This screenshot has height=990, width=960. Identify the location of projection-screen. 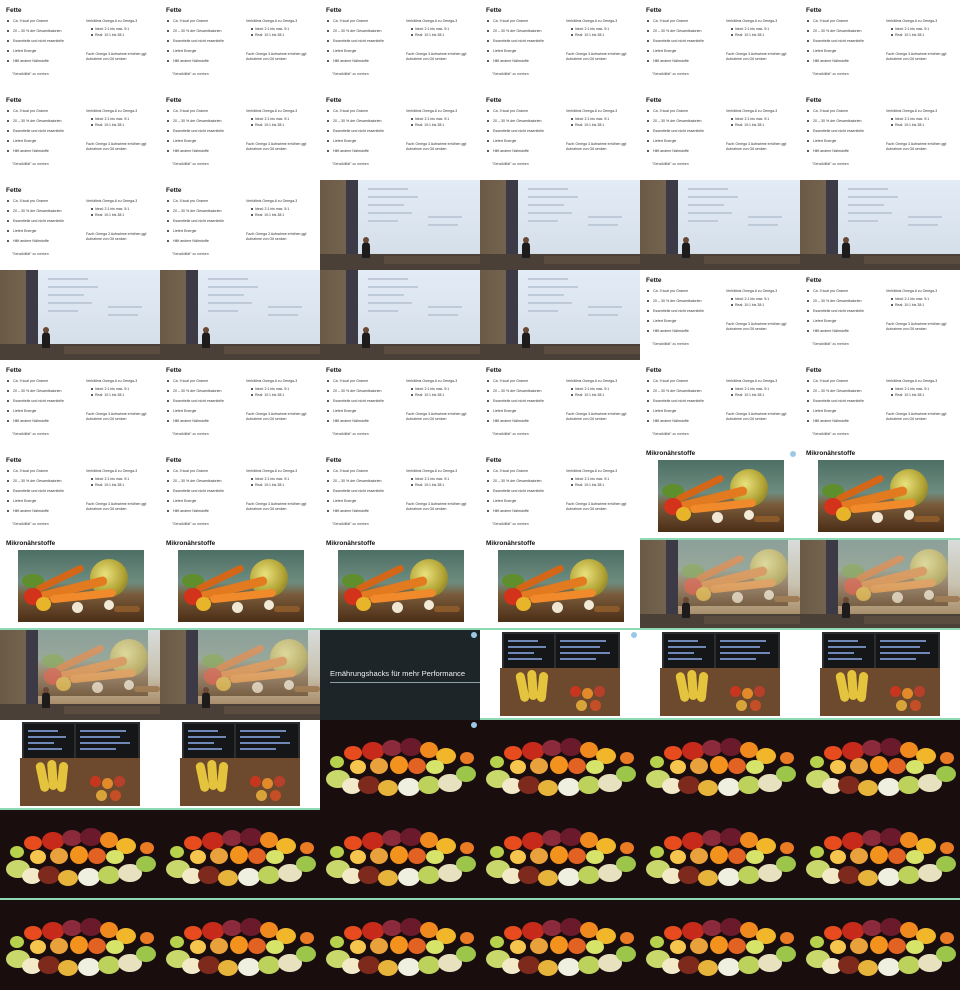
(259, 667).